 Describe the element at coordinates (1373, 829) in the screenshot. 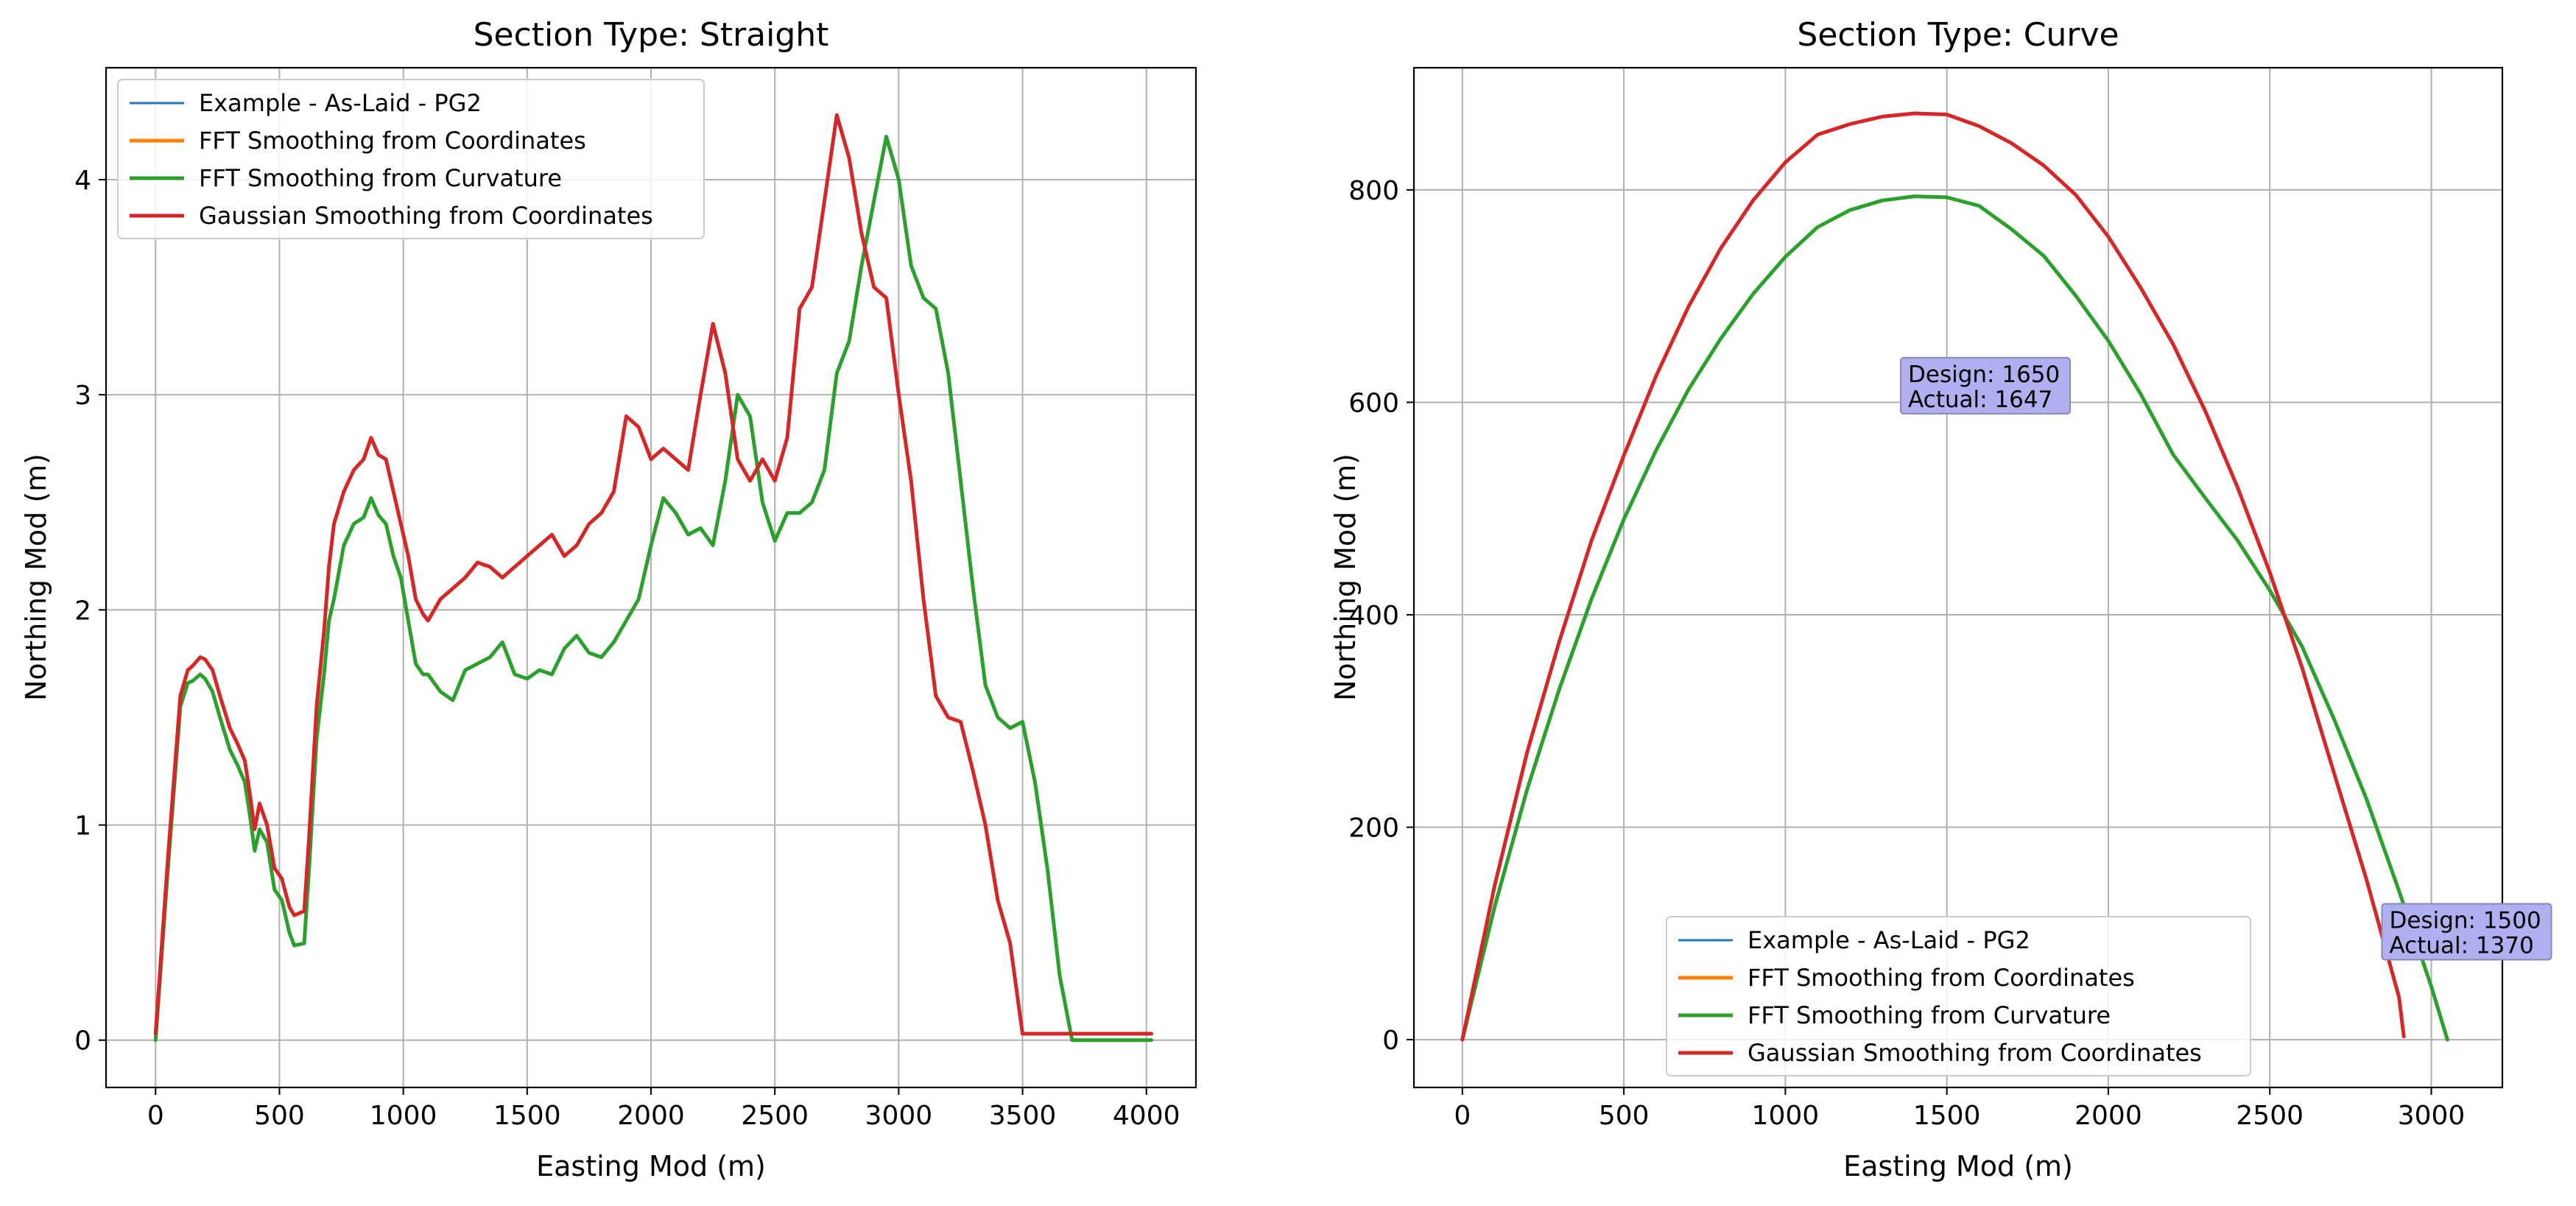

I see `y-tick-label: 200` at that location.